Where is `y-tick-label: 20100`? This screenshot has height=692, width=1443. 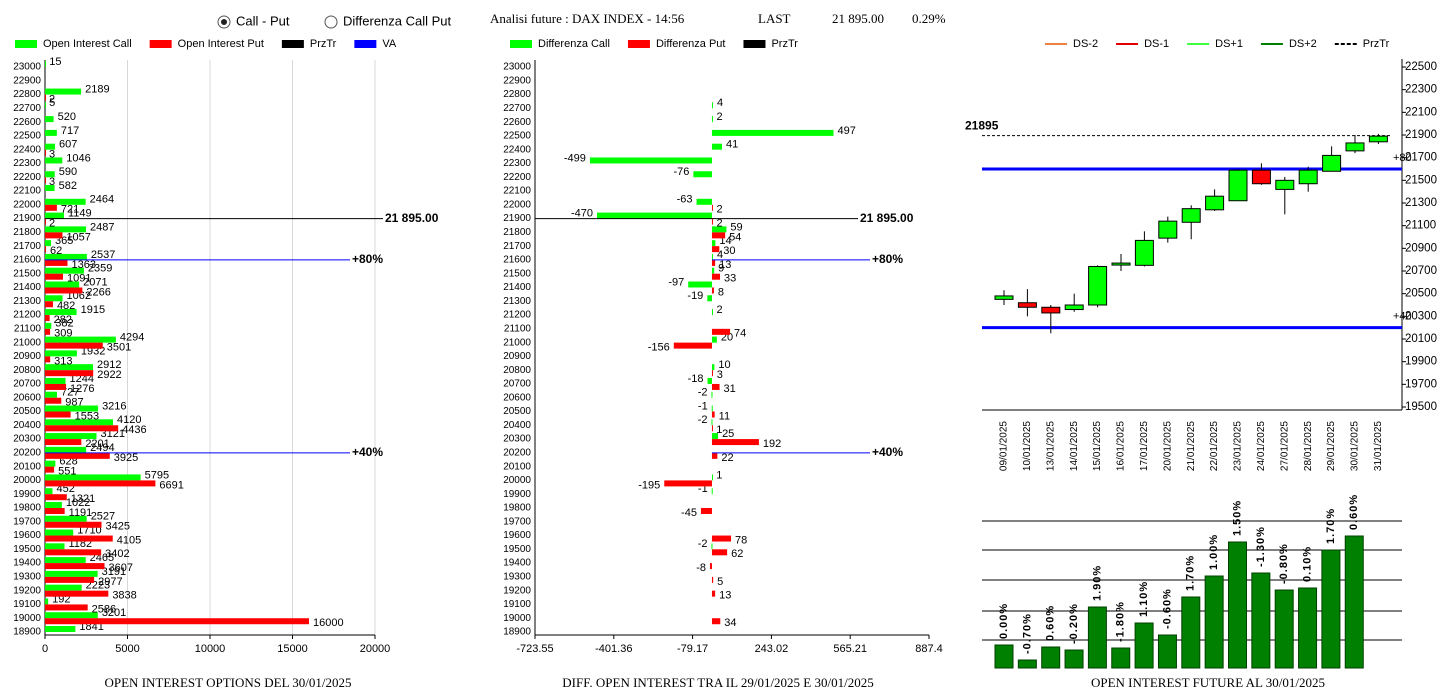 y-tick-label: 20100 is located at coordinates (1421, 339).